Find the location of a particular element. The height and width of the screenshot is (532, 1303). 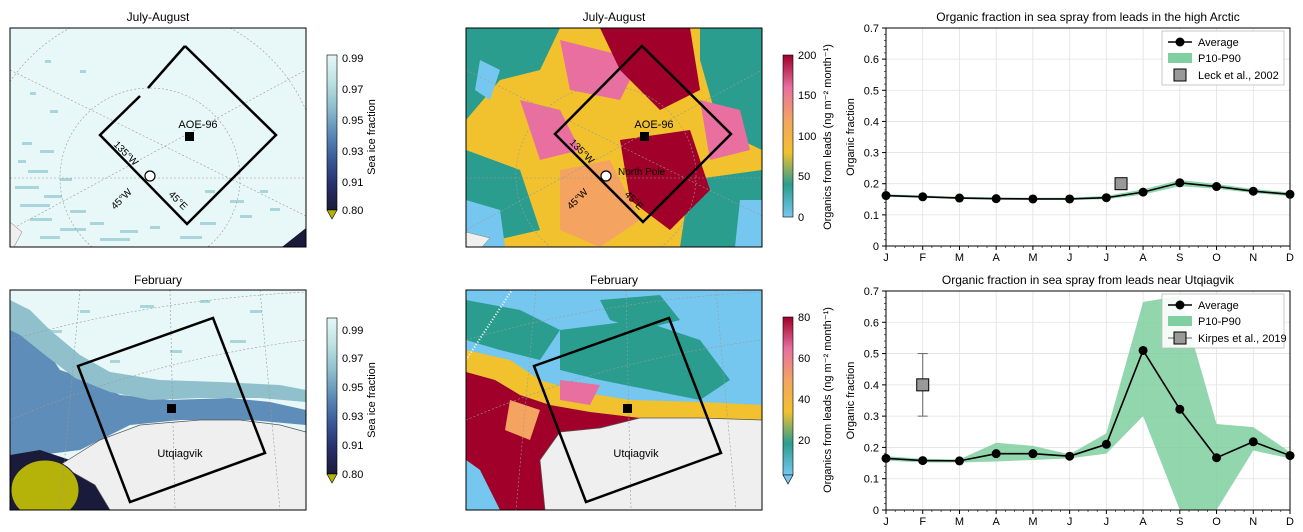

y-axis-label: Organic fraction is located at coordinates (851, 137).